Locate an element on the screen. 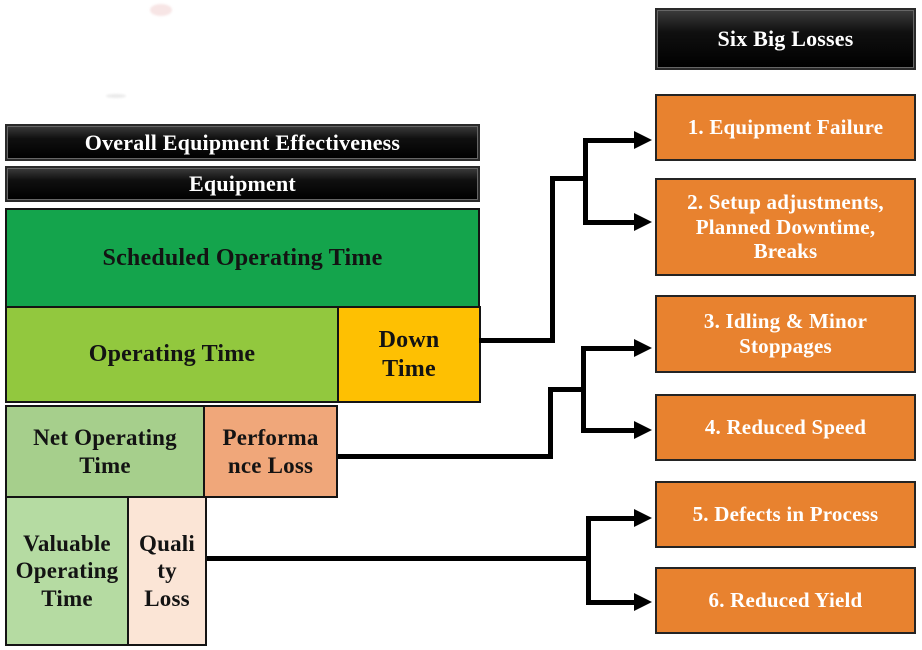 This screenshot has height=650, width=922. loss-box-5-defects-in-process: 5. Defects in Process is located at coordinates (785, 514).